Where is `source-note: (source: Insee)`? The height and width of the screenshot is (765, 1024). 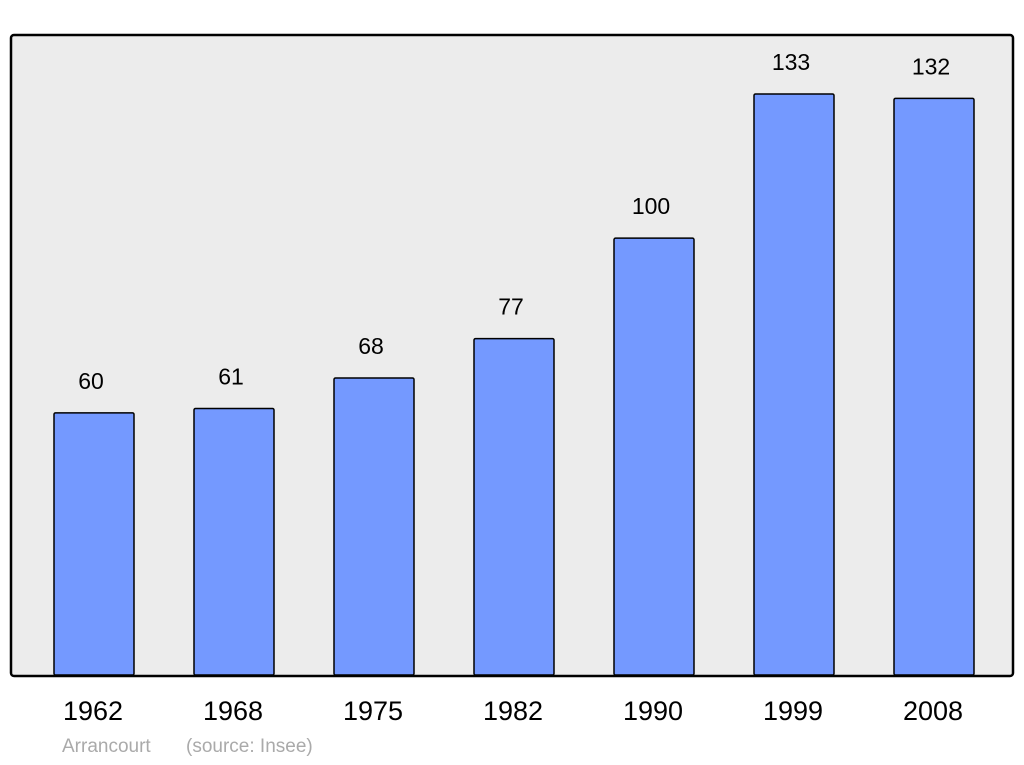 source-note: (source: Insee) is located at coordinates (249, 746).